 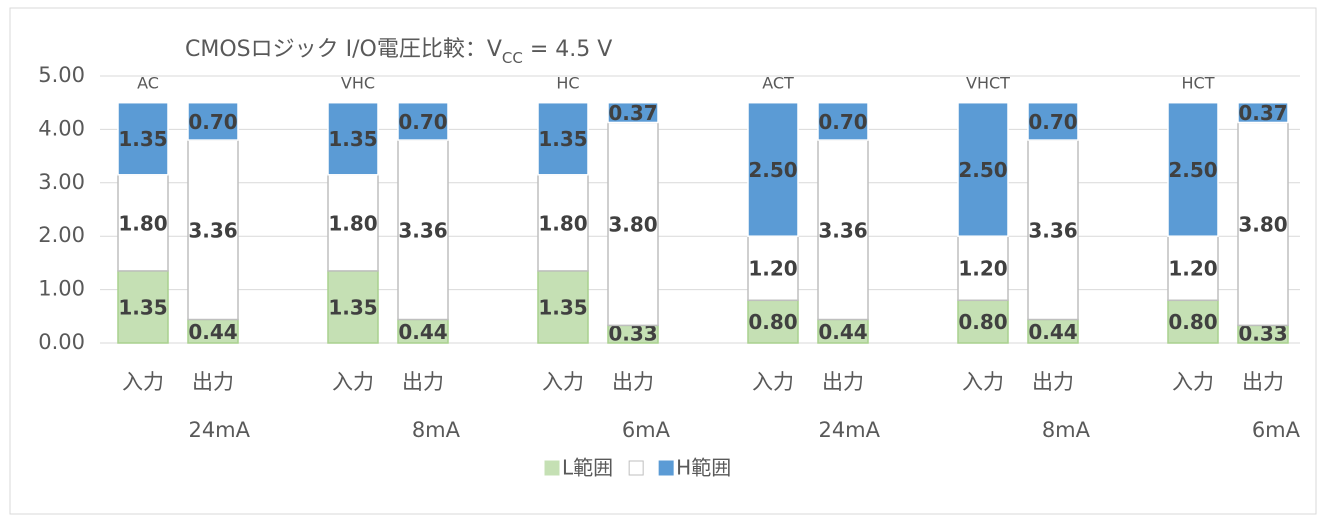 What do you see at coordinates (358, 83) in the screenshot?
I see `group-label: VHC` at bounding box center [358, 83].